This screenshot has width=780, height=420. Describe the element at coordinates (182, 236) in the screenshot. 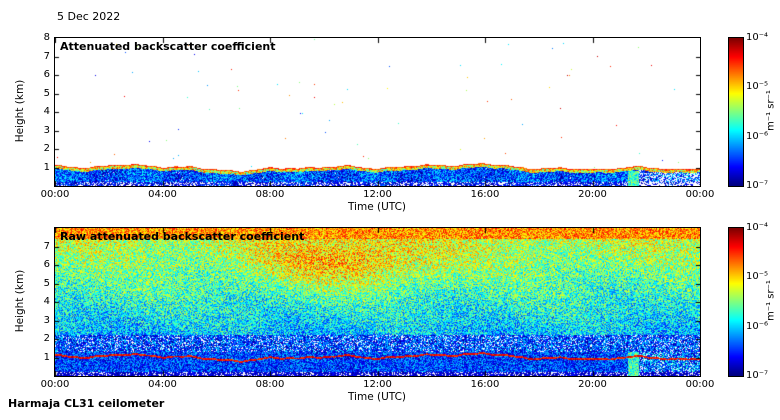

I see `panel-title-raw: Raw attenuated backscatter coefficient` at that location.